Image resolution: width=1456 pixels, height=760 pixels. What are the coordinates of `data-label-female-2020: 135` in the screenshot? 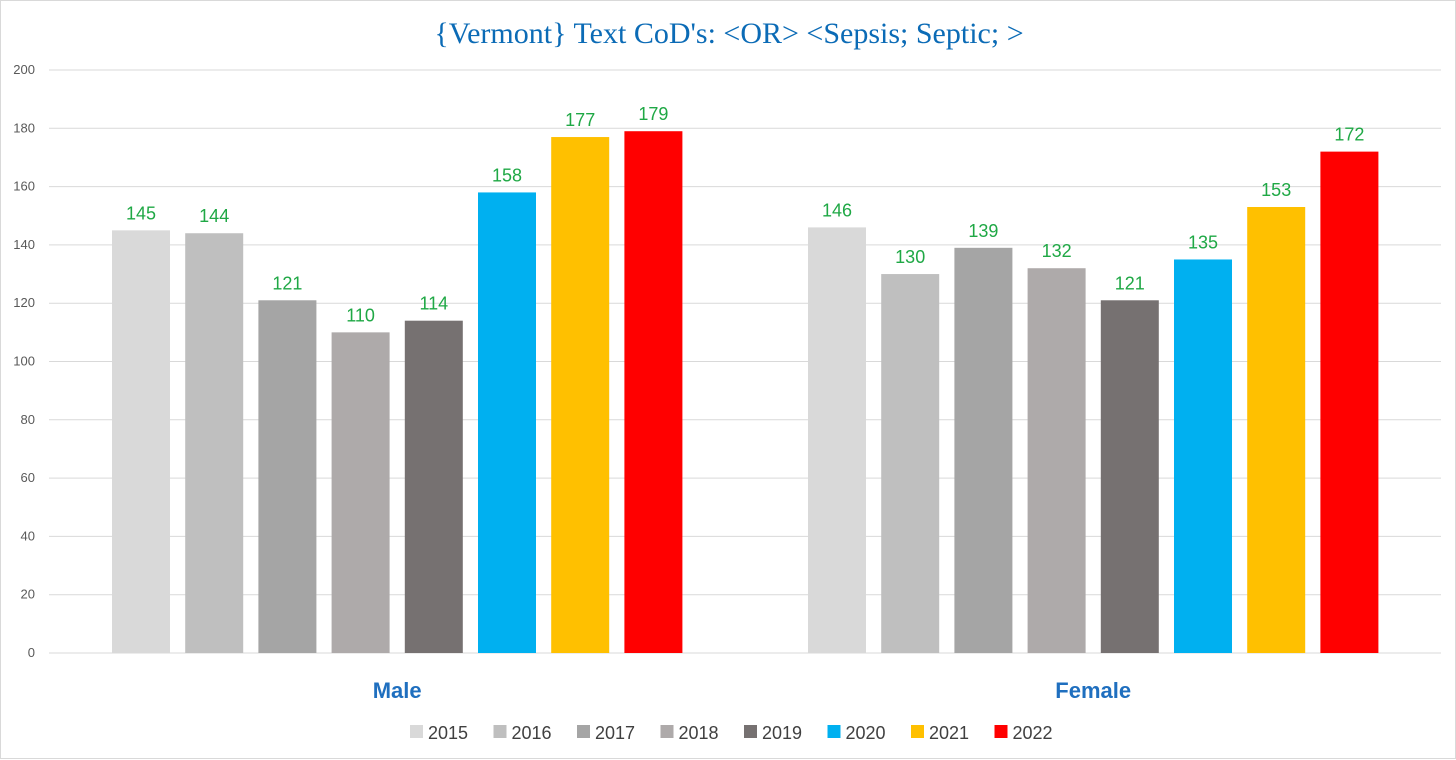 It's located at (1203, 242).